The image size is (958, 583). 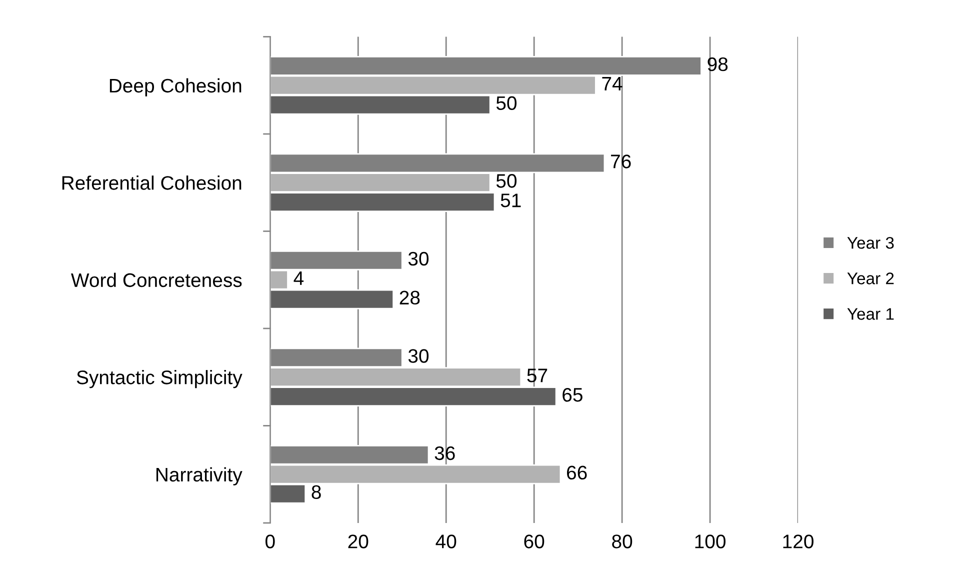 What do you see at coordinates (537, 375) in the screenshot?
I see `data-label: 57` at bounding box center [537, 375].